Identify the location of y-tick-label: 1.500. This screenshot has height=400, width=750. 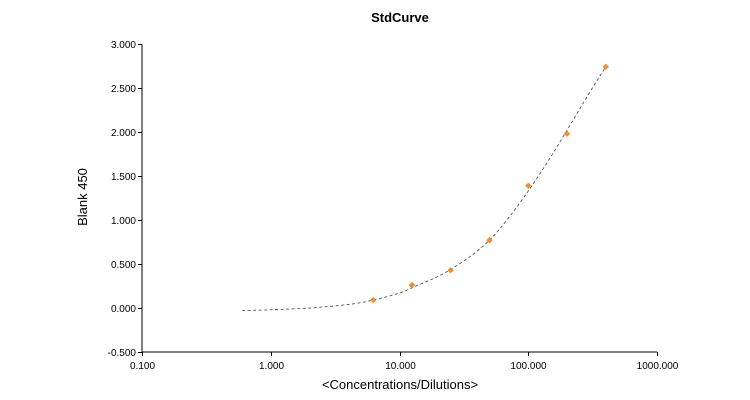
(123, 177).